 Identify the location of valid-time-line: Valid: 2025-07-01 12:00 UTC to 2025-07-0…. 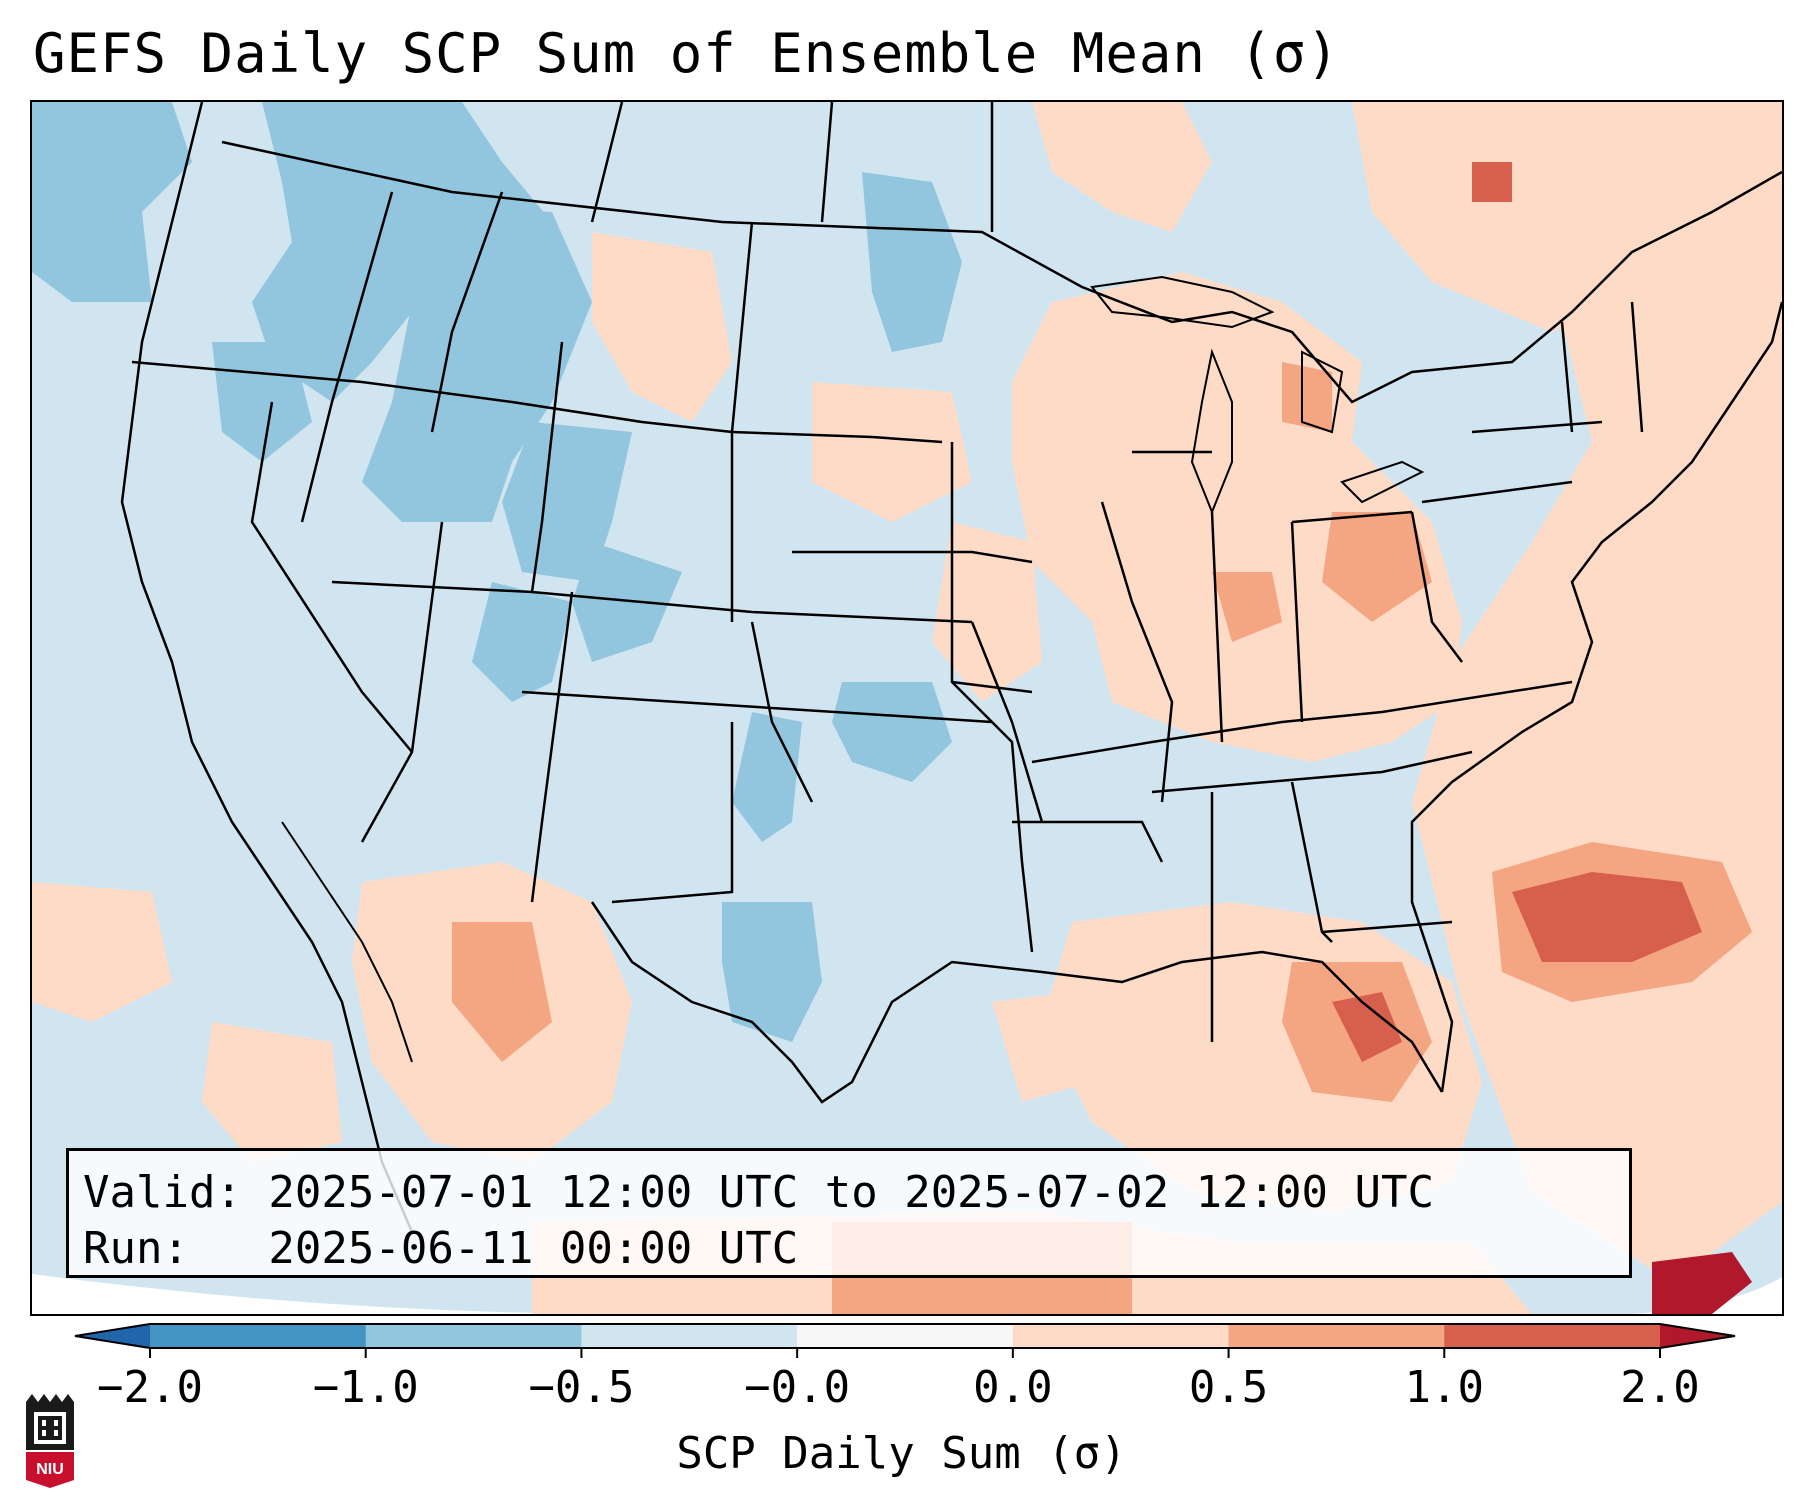
(759, 1192).